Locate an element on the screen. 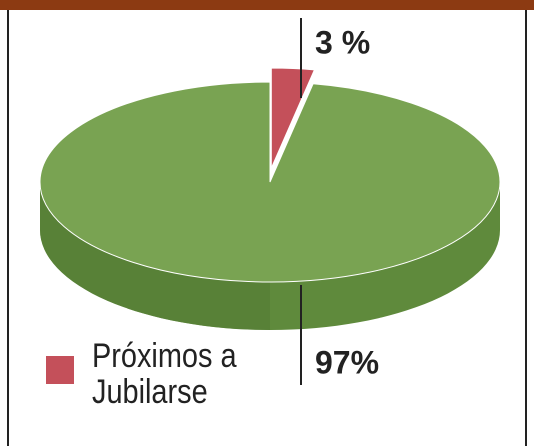 The height and width of the screenshot is (446, 534). pie-side-shade is located at coordinates (155, 256).